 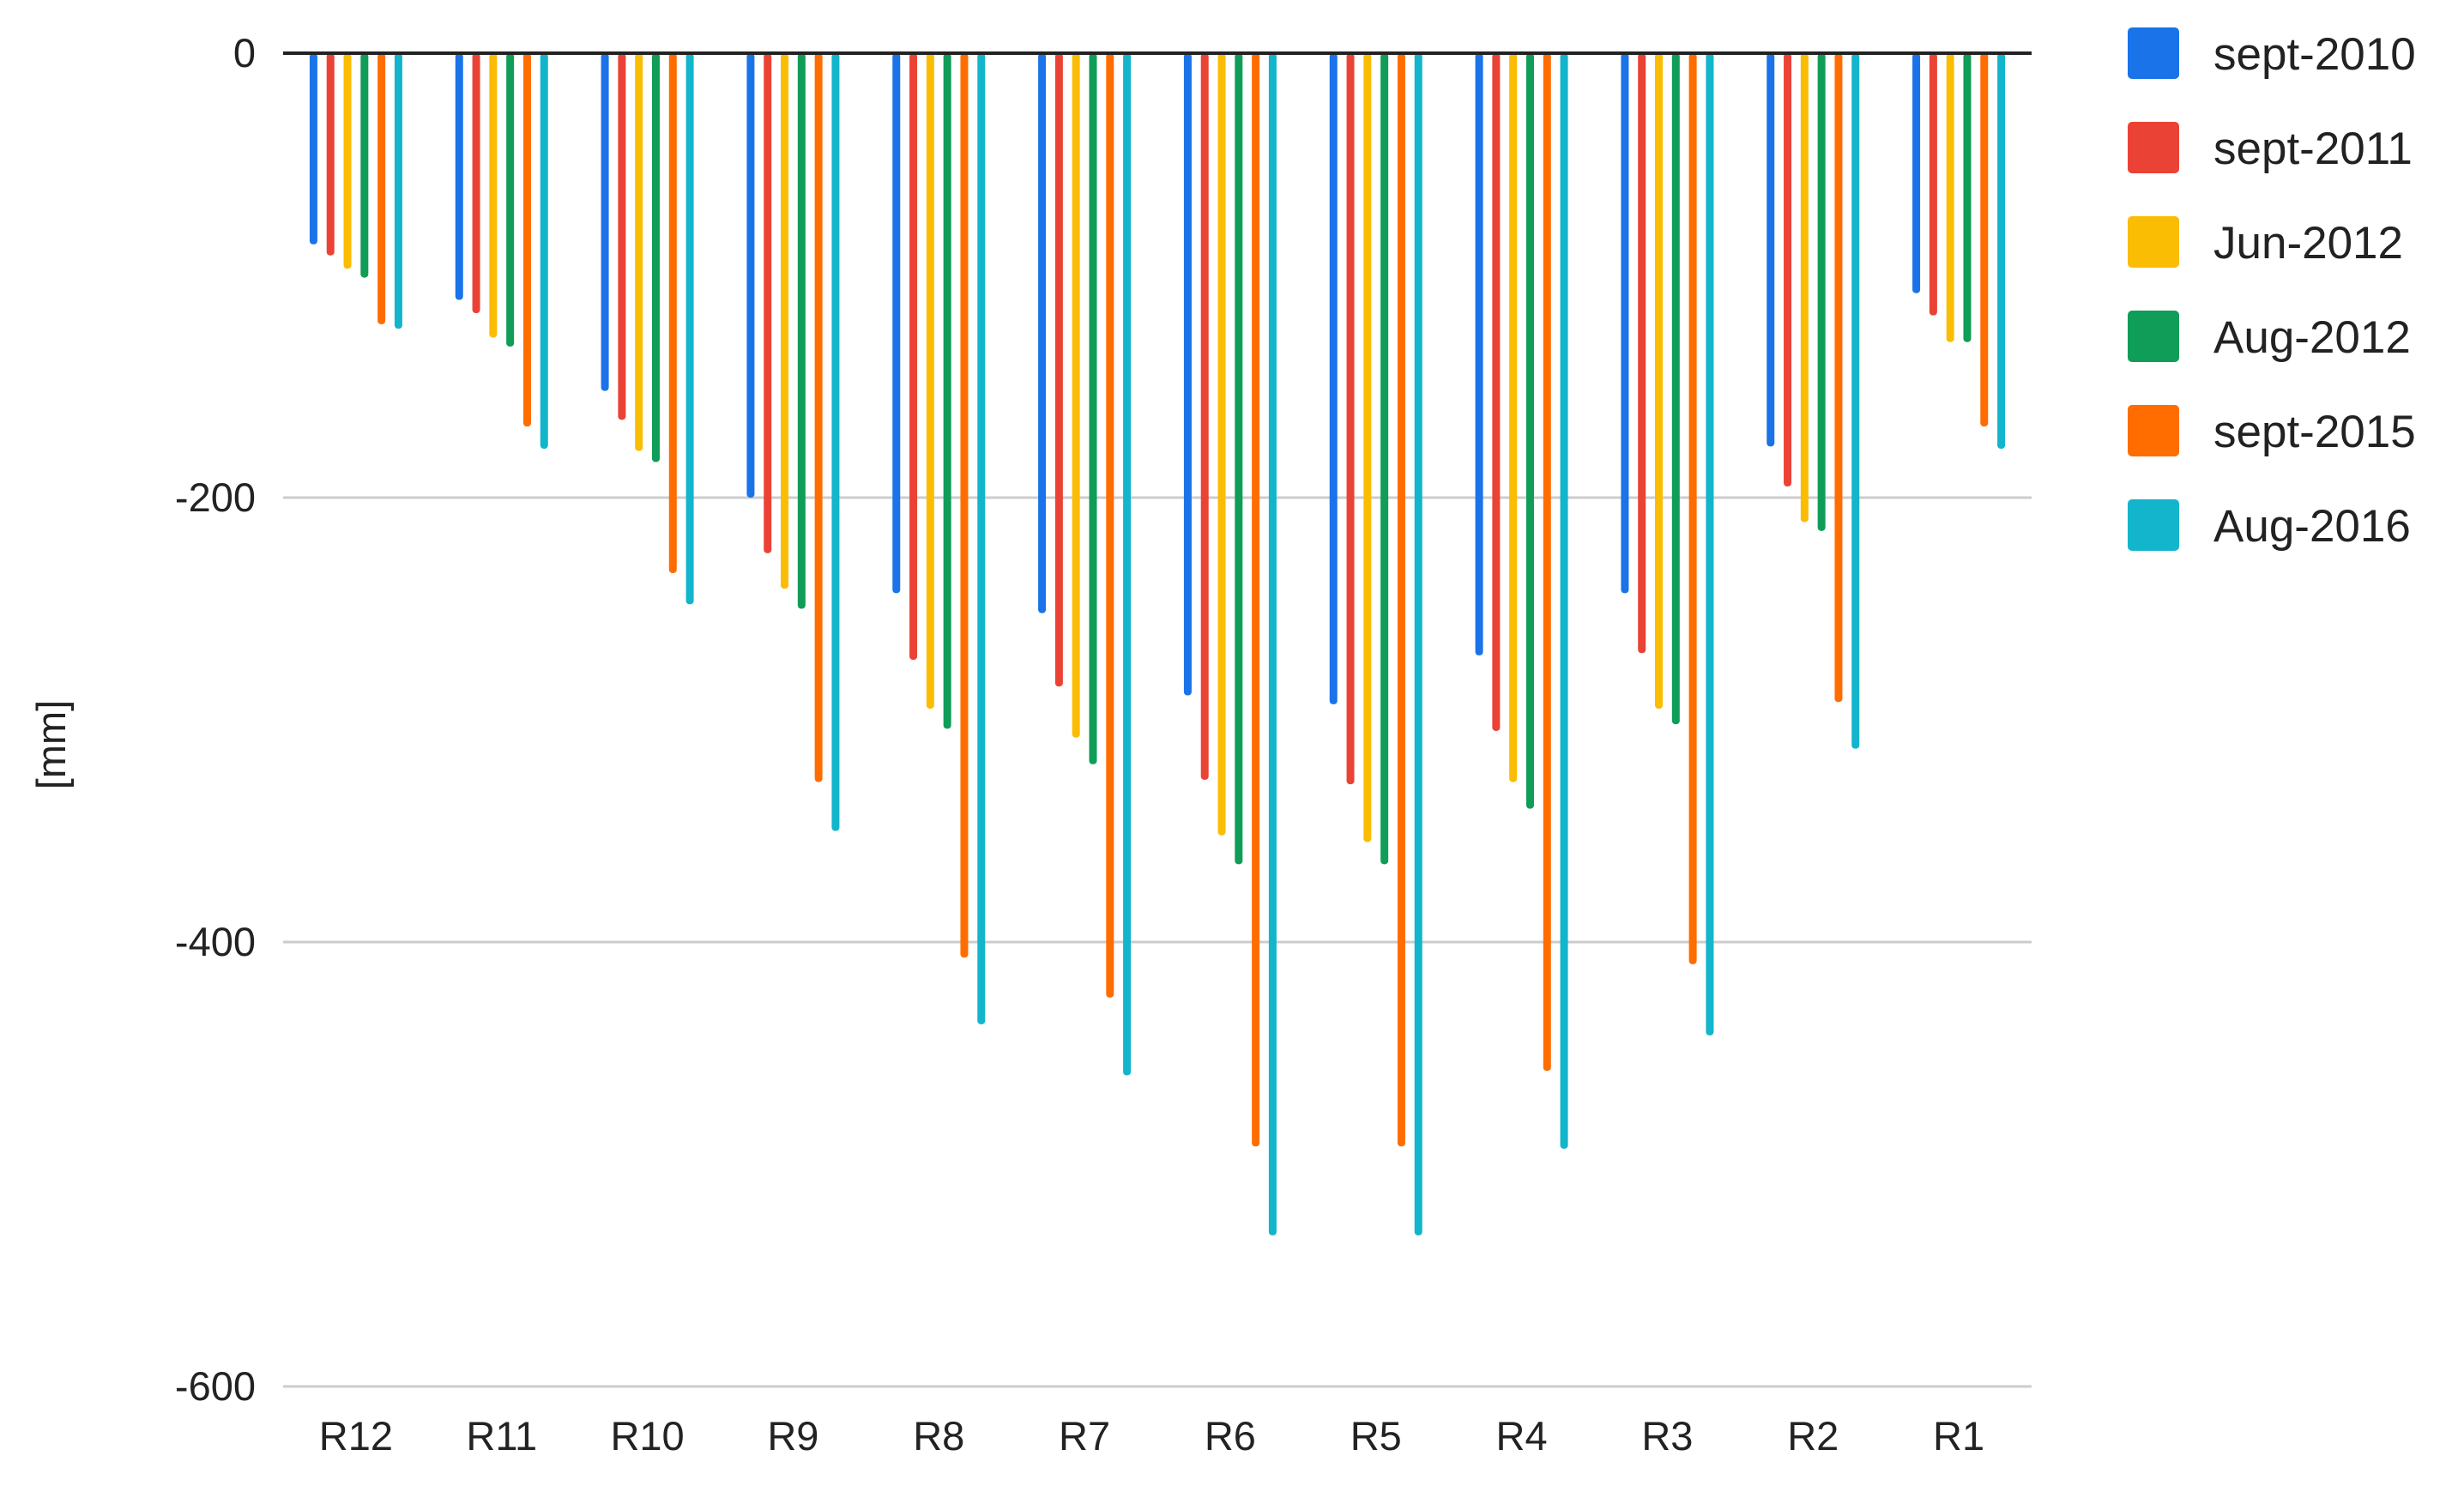 What do you see at coordinates (2269, 525) in the screenshot?
I see `legend-item-aug-2016: Aug-2016` at bounding box center [2269, 525].